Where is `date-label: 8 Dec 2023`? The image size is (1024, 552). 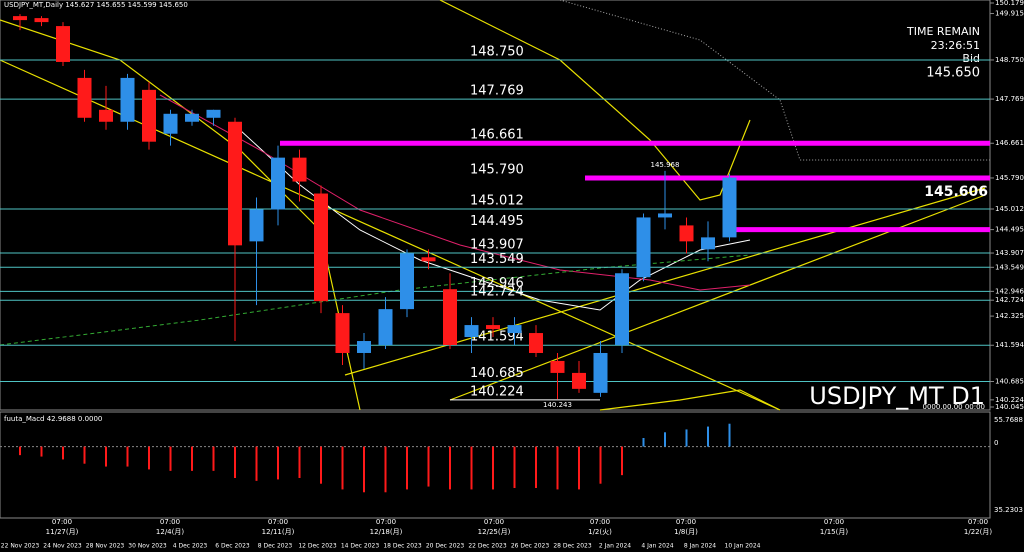
date-label: 8 Dec 2023 is located at coordinates (275, 546).